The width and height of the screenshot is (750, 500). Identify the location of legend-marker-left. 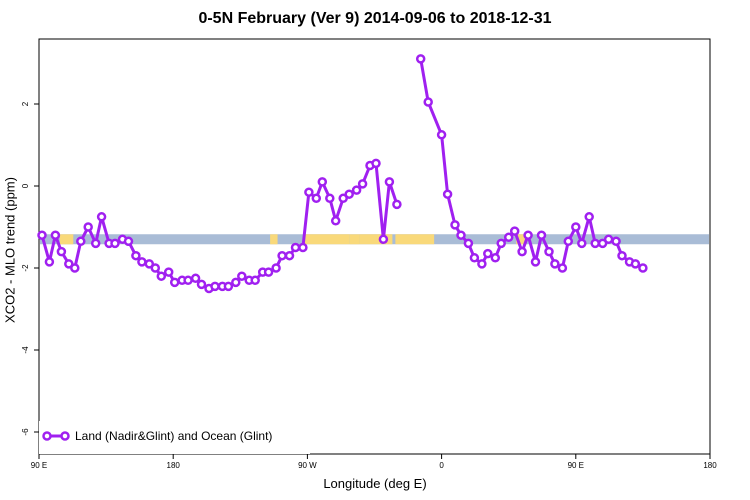
(47, 436).